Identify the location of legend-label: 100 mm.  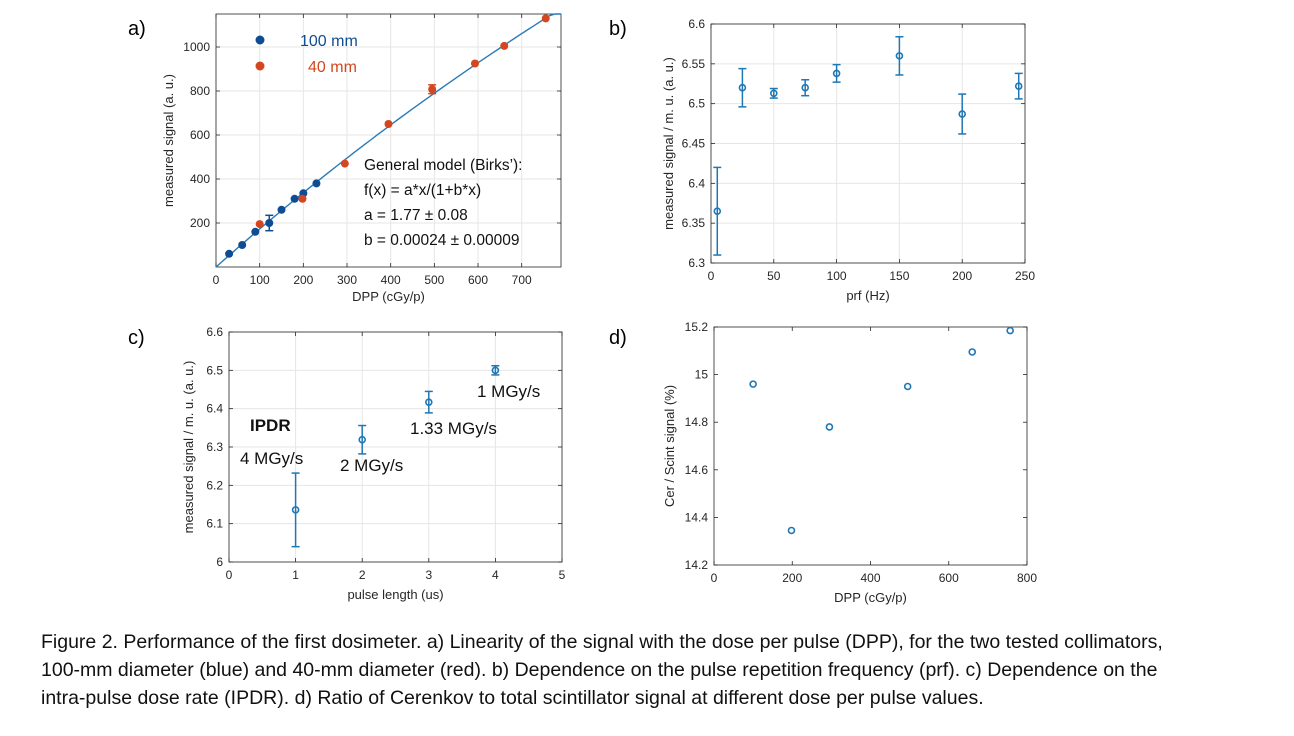
(329, 41).